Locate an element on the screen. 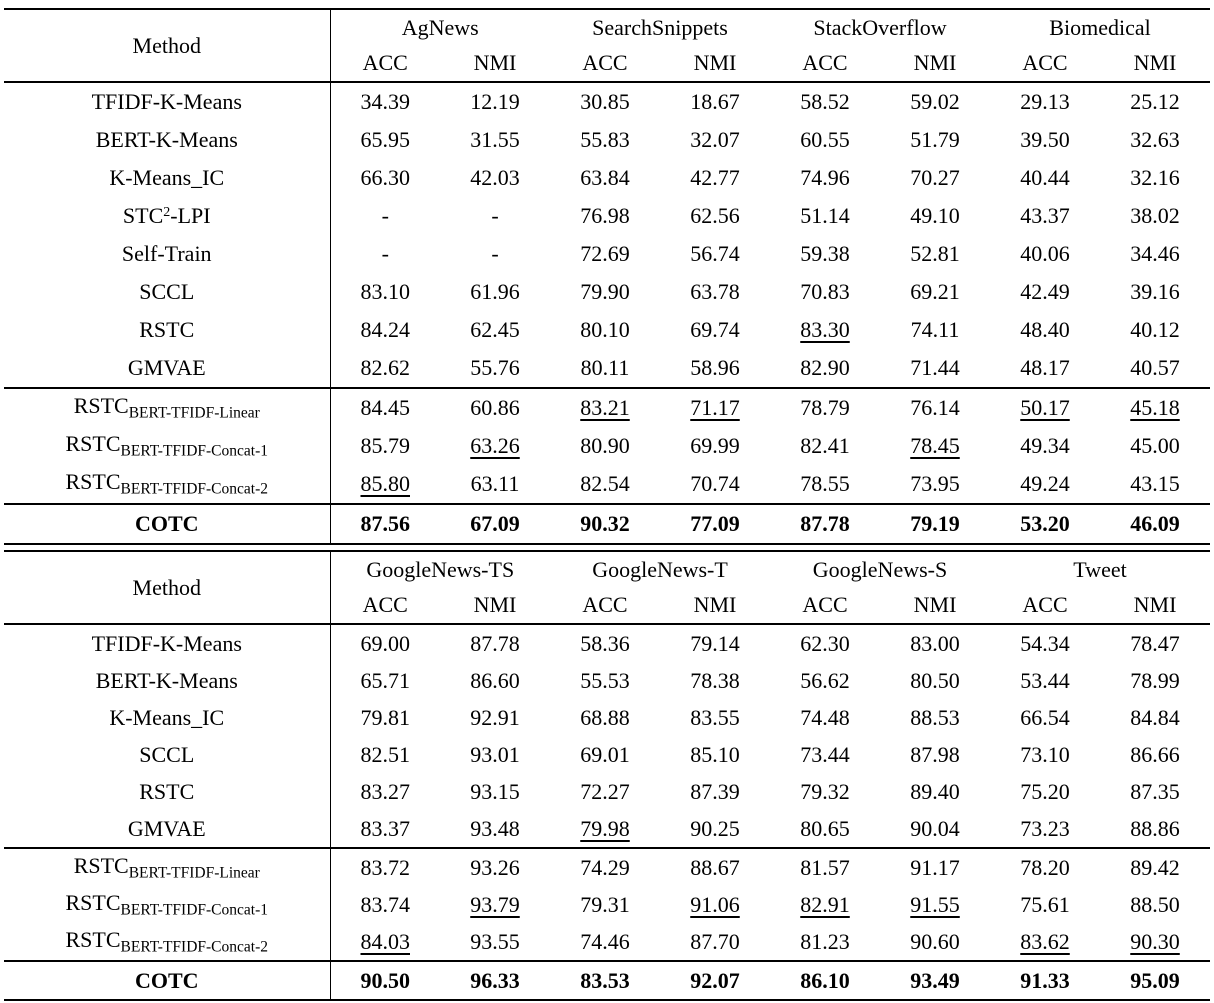 The image size is (1214, 1003). value-cell: 76.98 is located at coordinates (605, 216).